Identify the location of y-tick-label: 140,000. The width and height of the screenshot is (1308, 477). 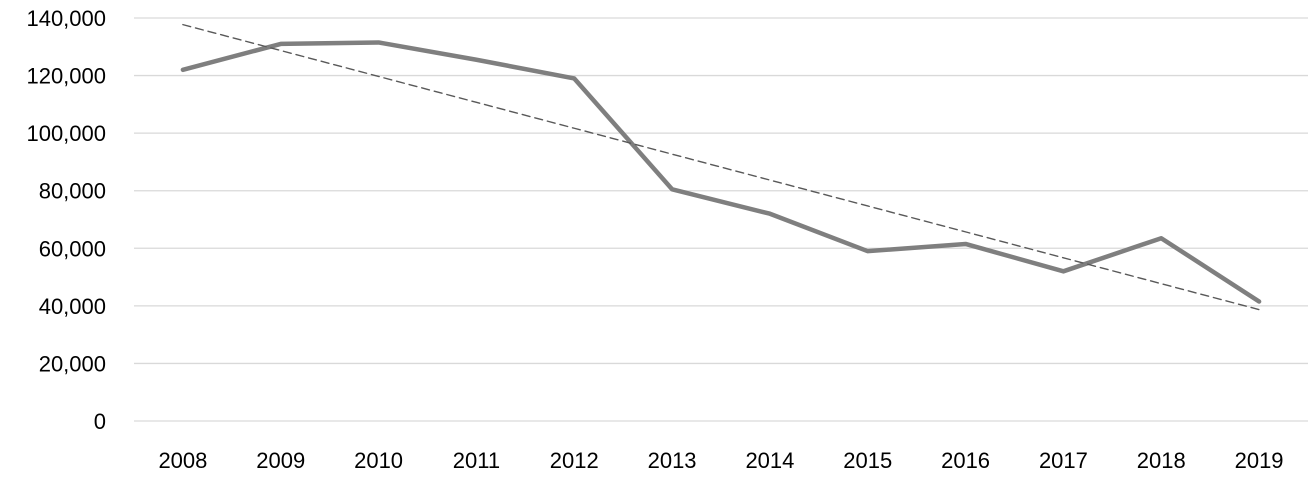
(66, 18).